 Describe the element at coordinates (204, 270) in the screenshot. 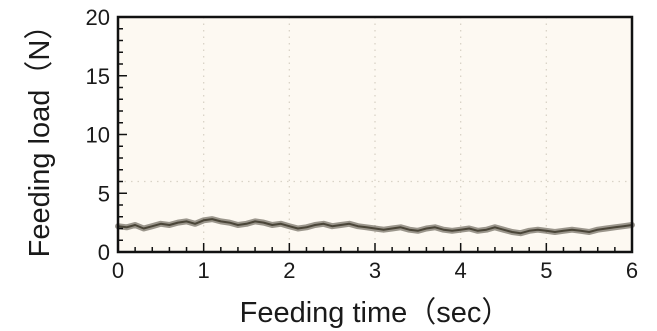

I see `x-tick-label: 1` at that location.